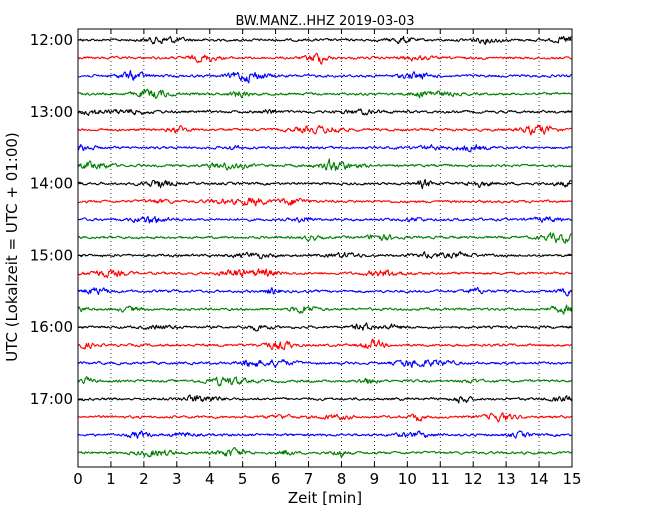 This screenshot has height=520, width=650. I want to click on x-tick-label: 3, so click(177, 479).